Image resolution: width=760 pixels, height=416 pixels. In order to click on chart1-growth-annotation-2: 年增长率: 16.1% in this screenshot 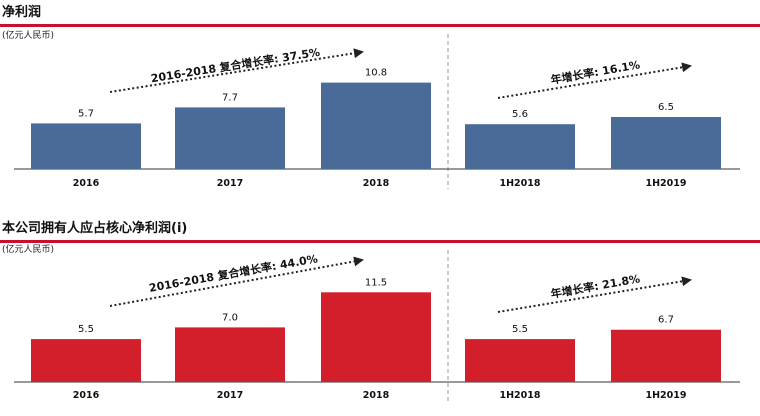, I will do `click(595, 71)`.